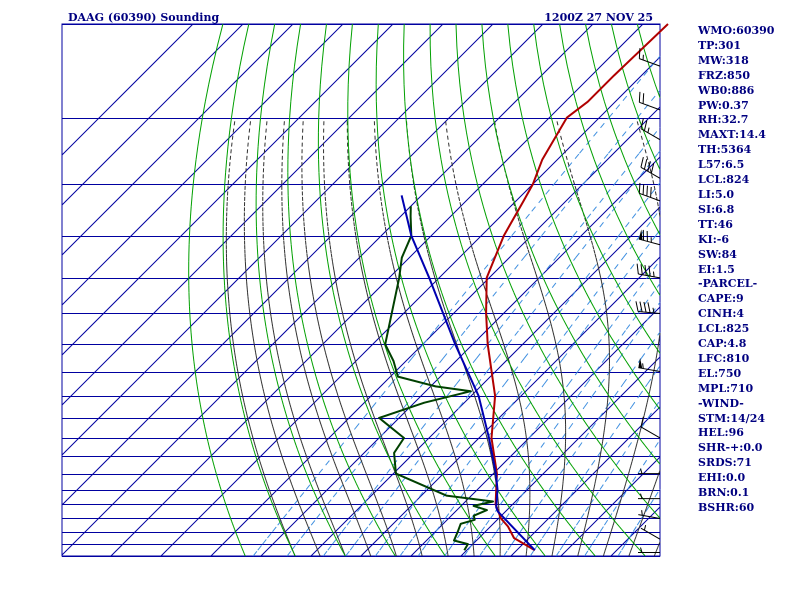 Image resolution: width=800 pixels, height=600 pixels. Describe the element at coordinates (640, 363) in the screenshot. I see `wind-barb-flag` at that location.